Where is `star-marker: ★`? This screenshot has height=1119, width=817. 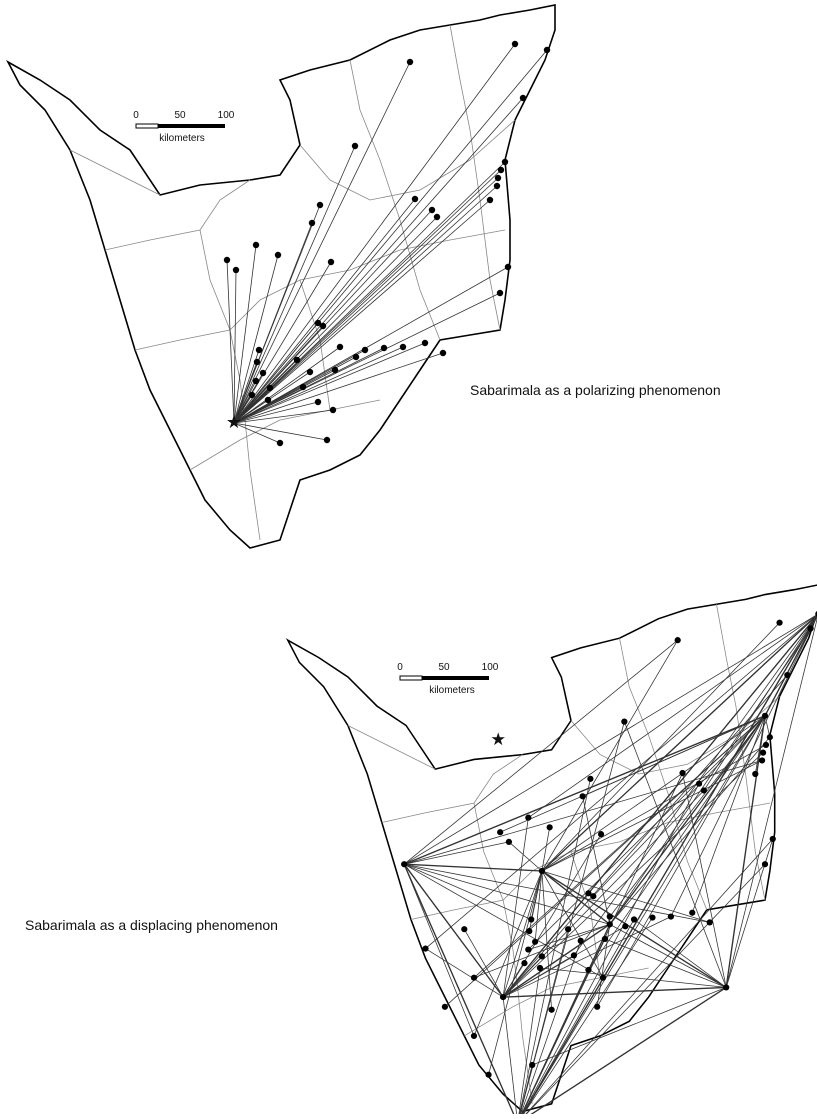 star-marker: ★ is located at coordinates (498, 739).